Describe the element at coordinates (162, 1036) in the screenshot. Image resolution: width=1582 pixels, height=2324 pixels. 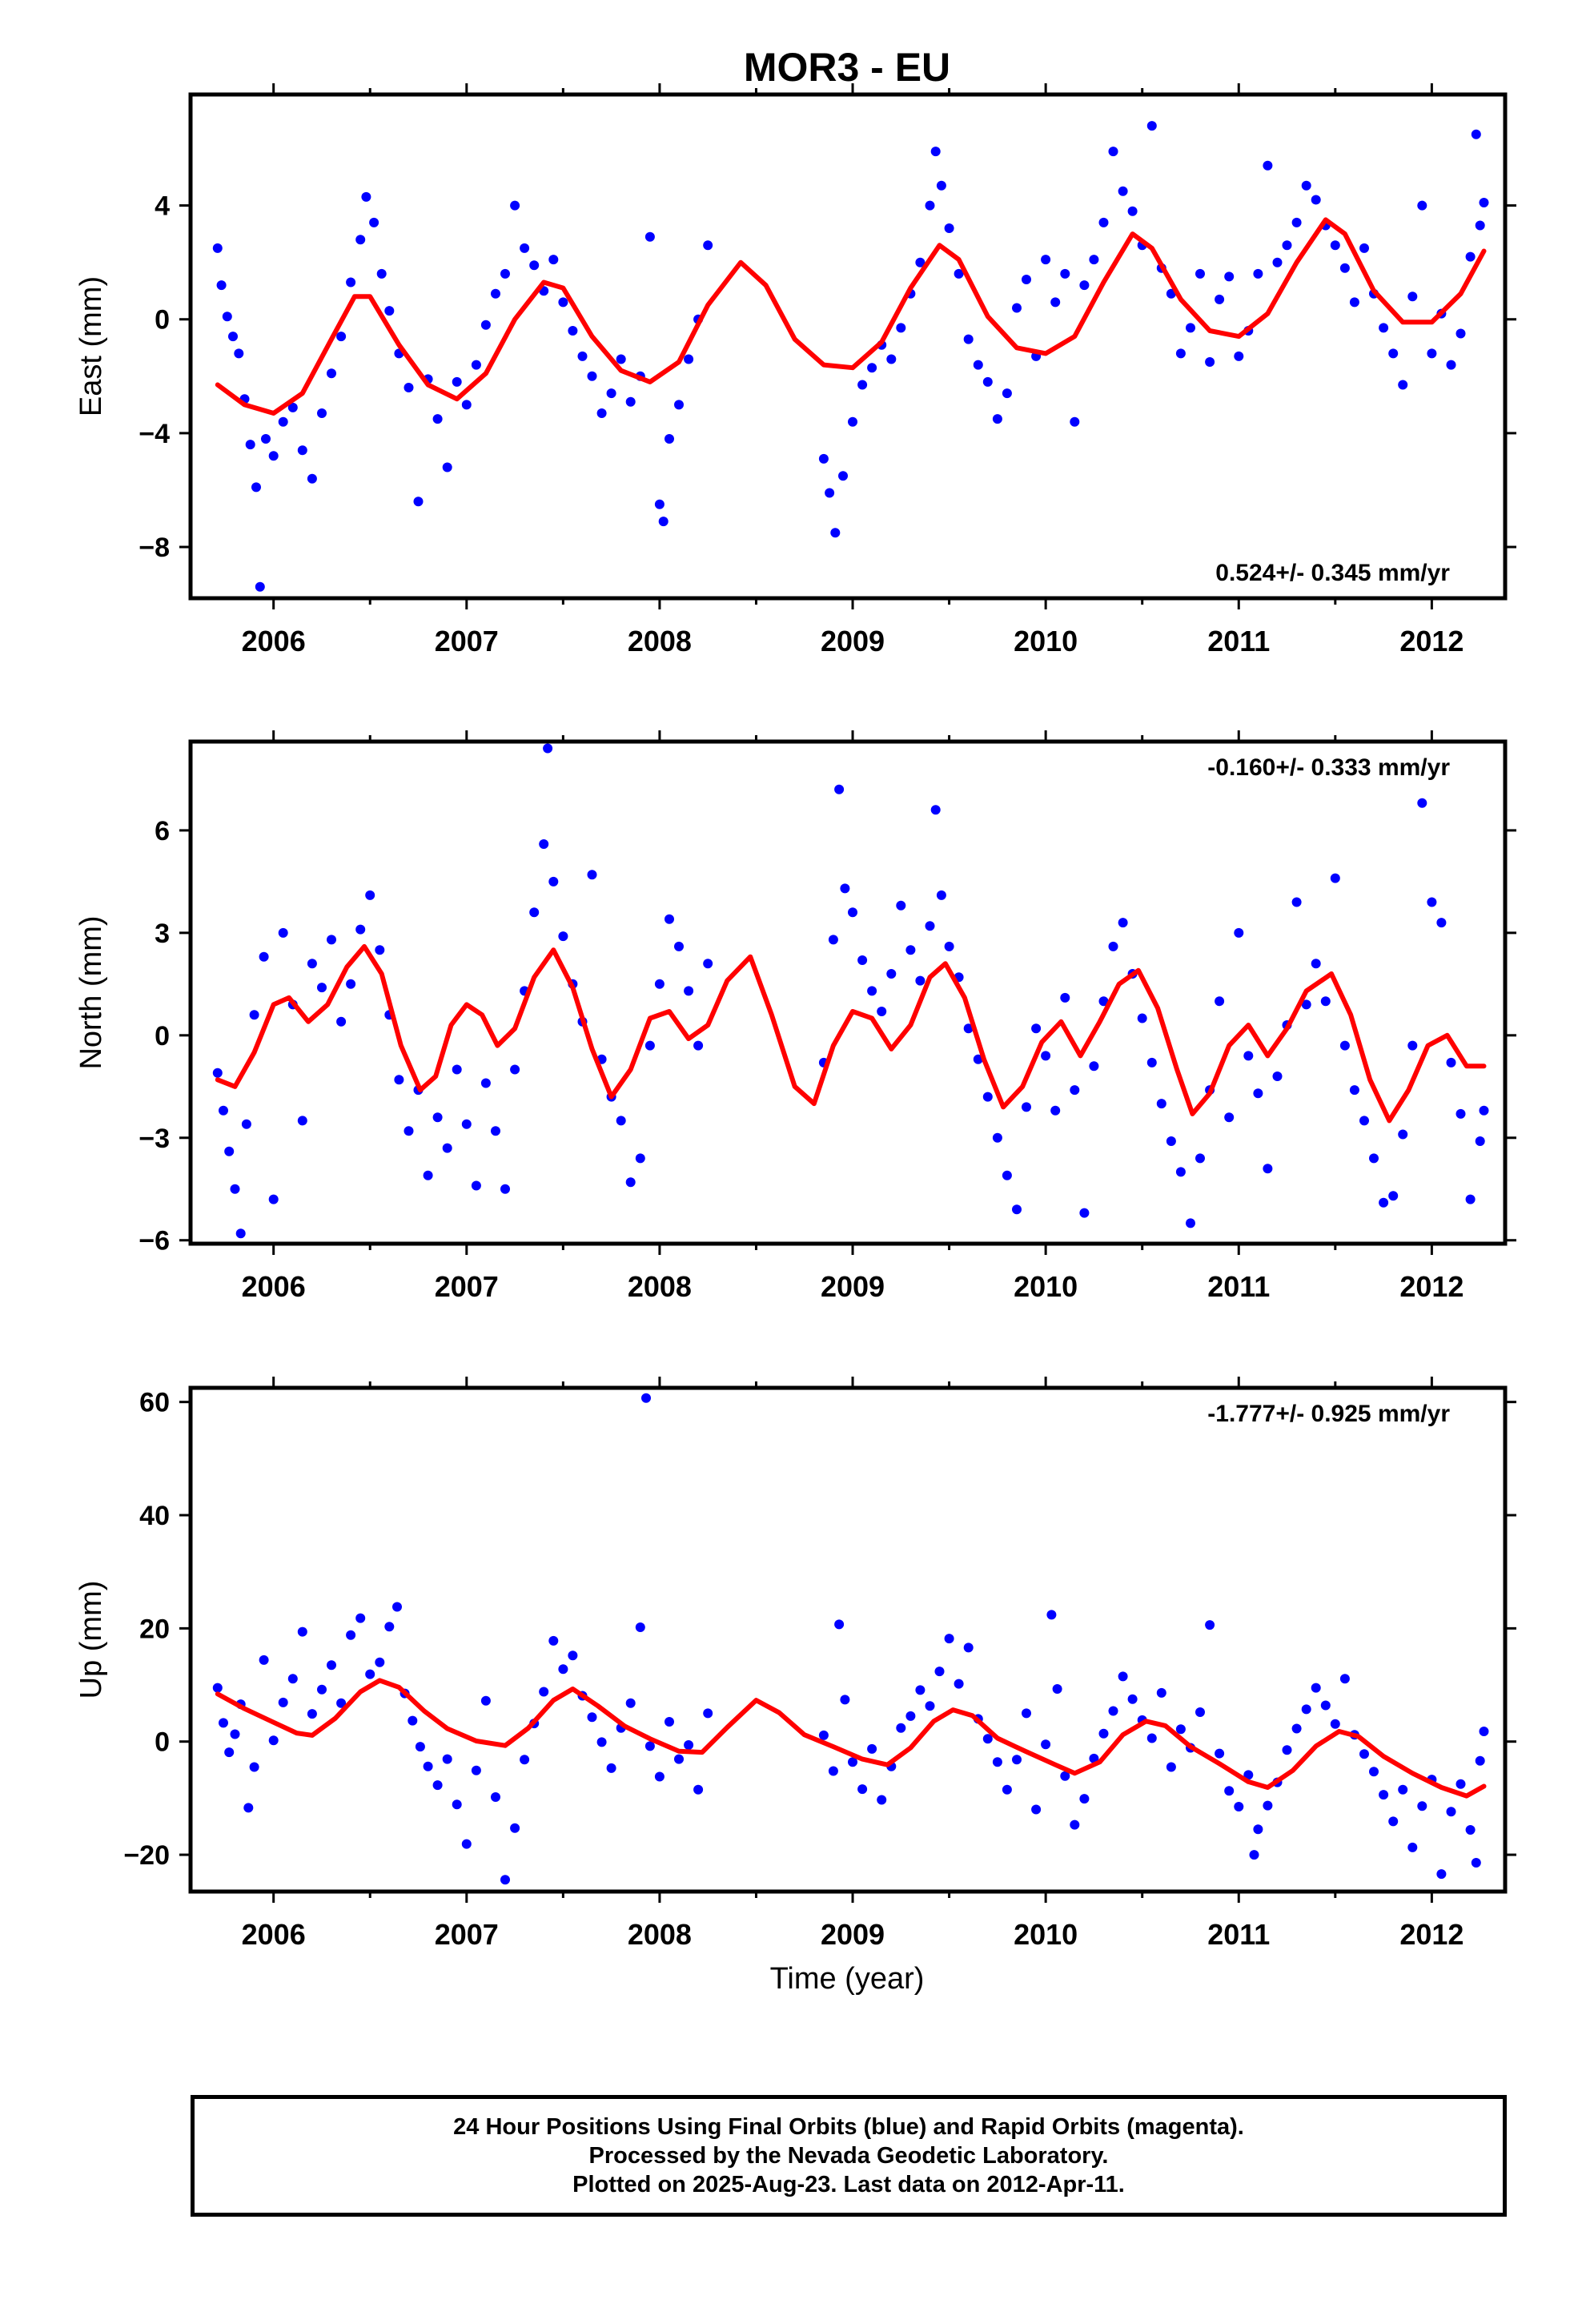
I see `north-y-tick-label: 0` at that location.